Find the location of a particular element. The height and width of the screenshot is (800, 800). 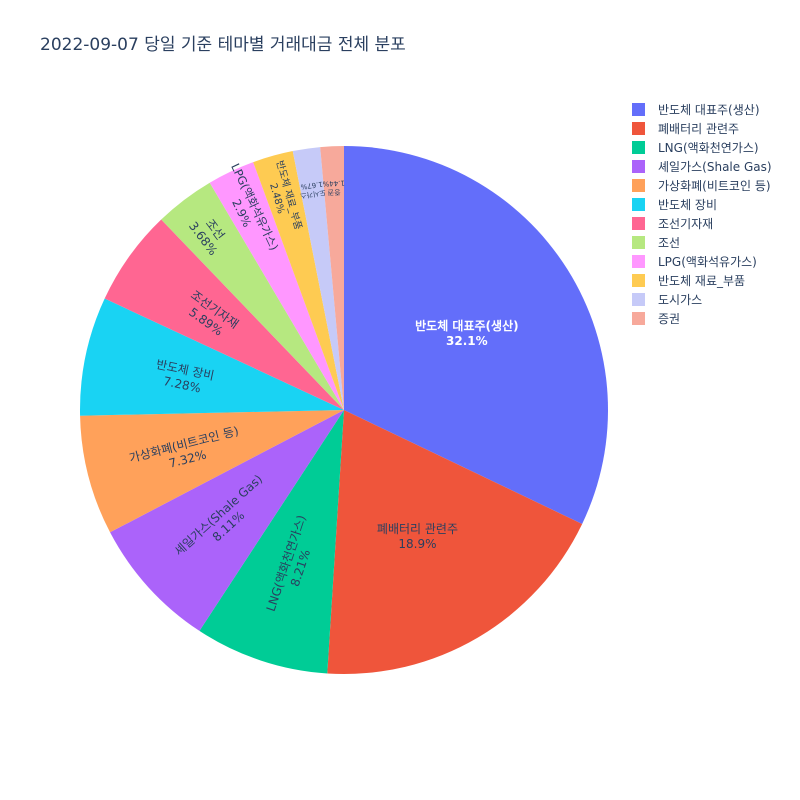

legend-item: 반도체 재료_부품 is located at coordinates (702, 280).